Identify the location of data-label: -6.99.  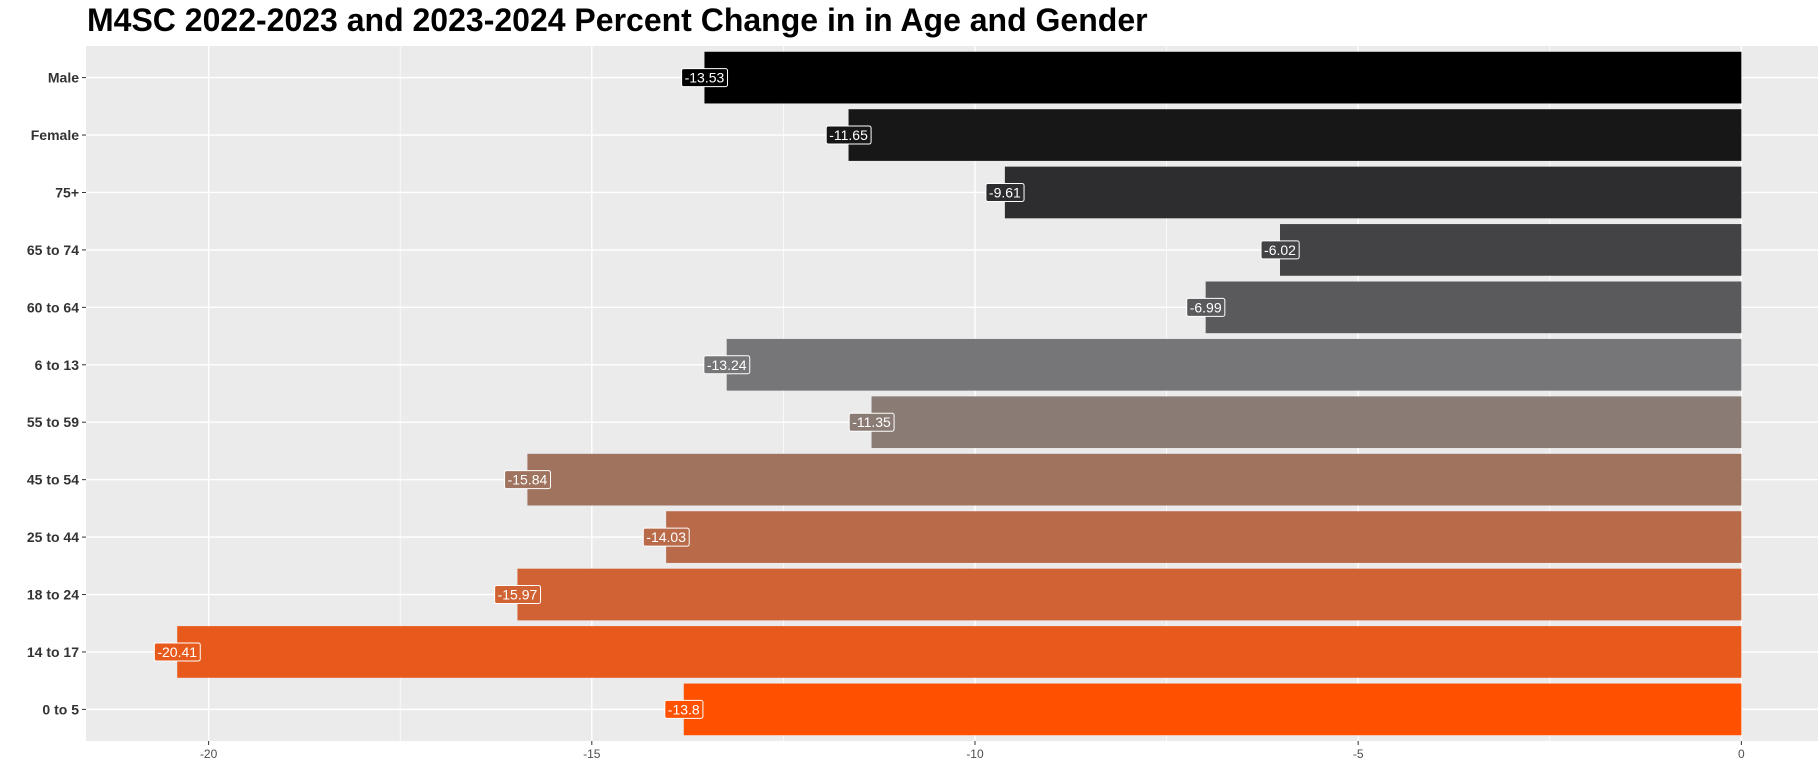
(1206, 307).